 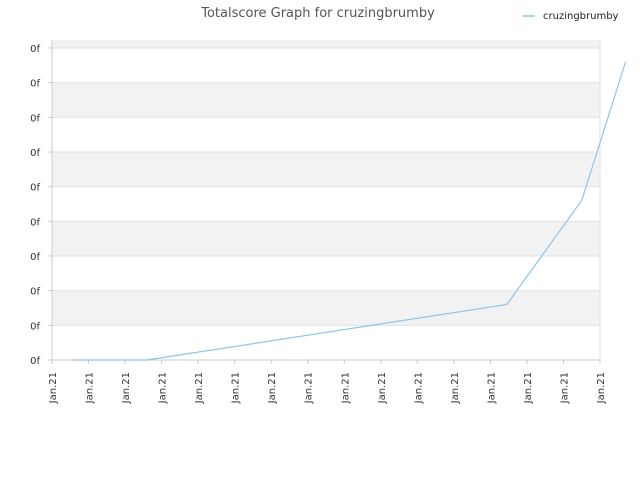 I want to click on legend: cruzingbrumby, so click(x=571, y=16).